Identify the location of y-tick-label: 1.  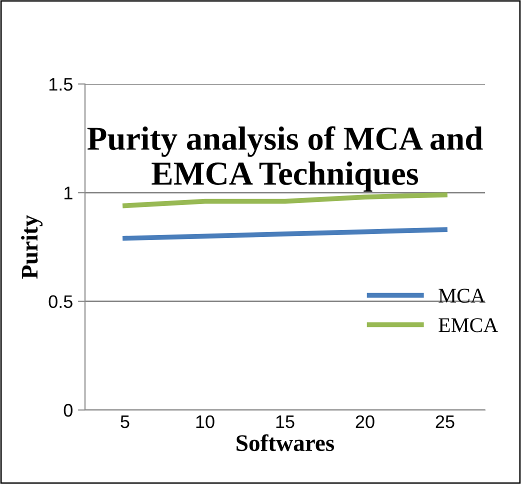
(68, 193).